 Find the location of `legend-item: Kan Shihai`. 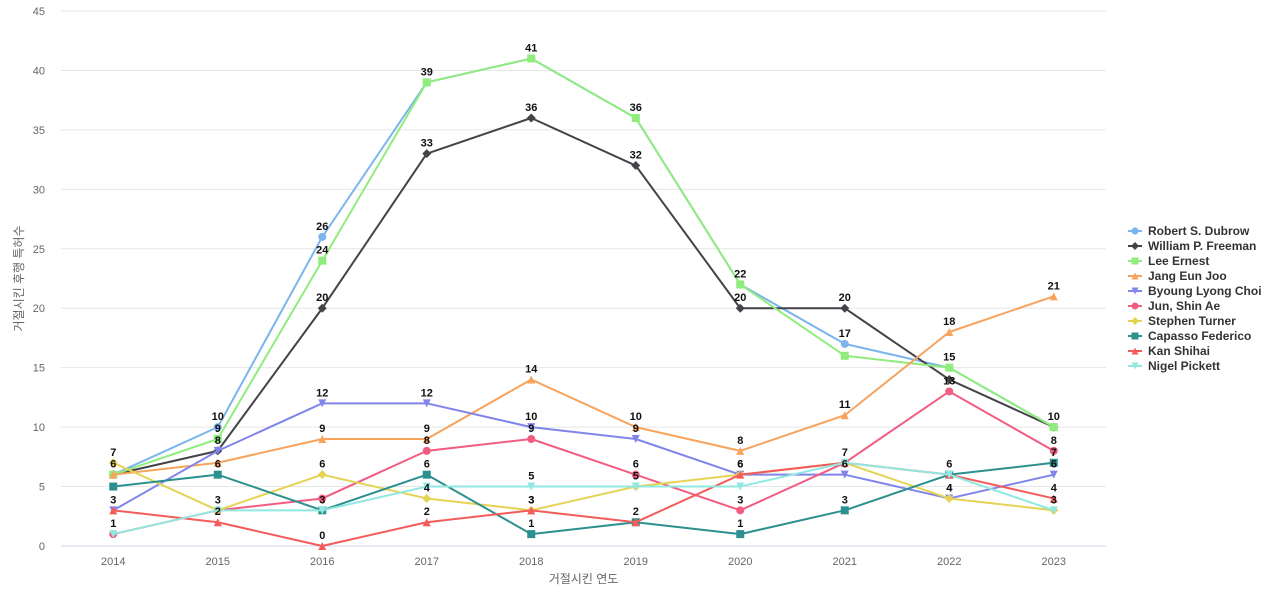

legend-item: Kan Shihai is located at coordinates (1169, 351).